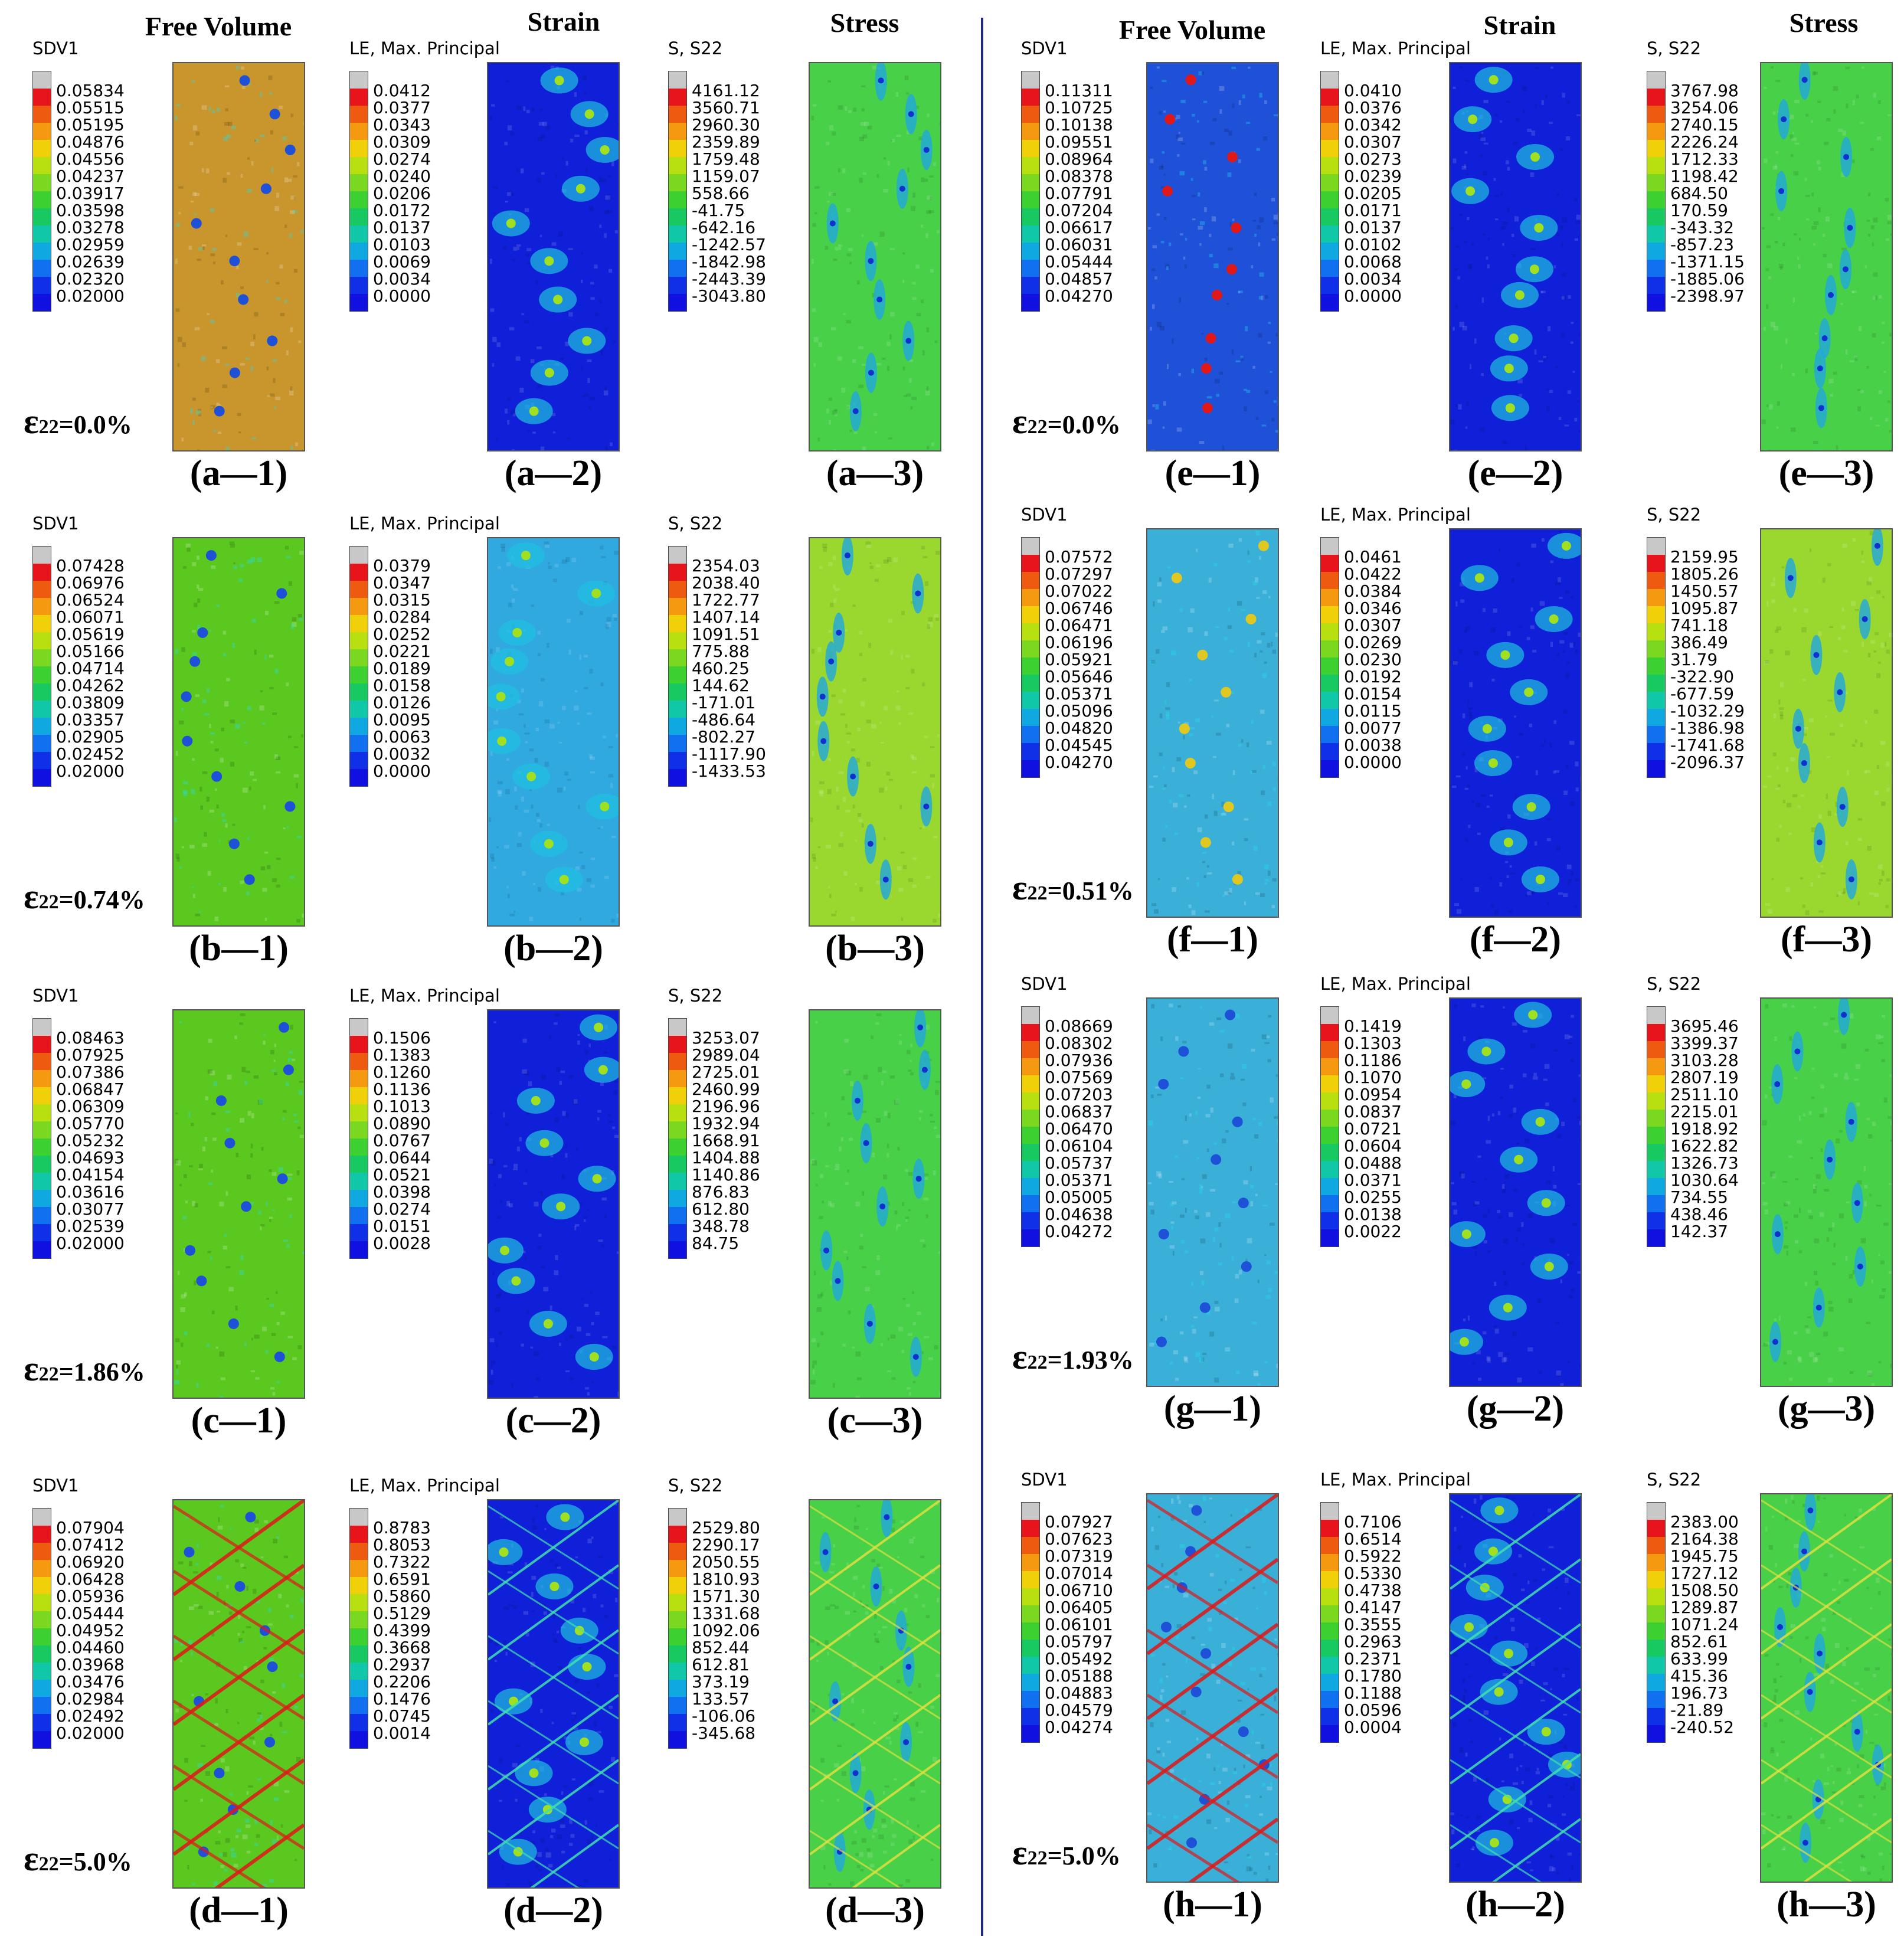  Describe the element at coordinates (1373, 643) in the screenshot. I see `legend-le-f-value: 0.0269` at that location.